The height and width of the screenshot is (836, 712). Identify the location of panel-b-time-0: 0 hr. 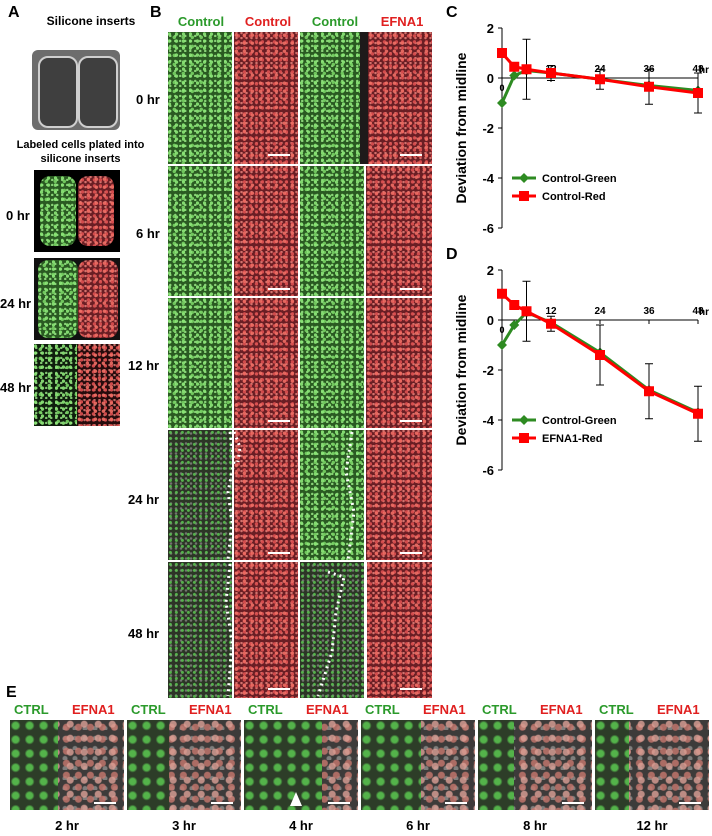
(148, 99).